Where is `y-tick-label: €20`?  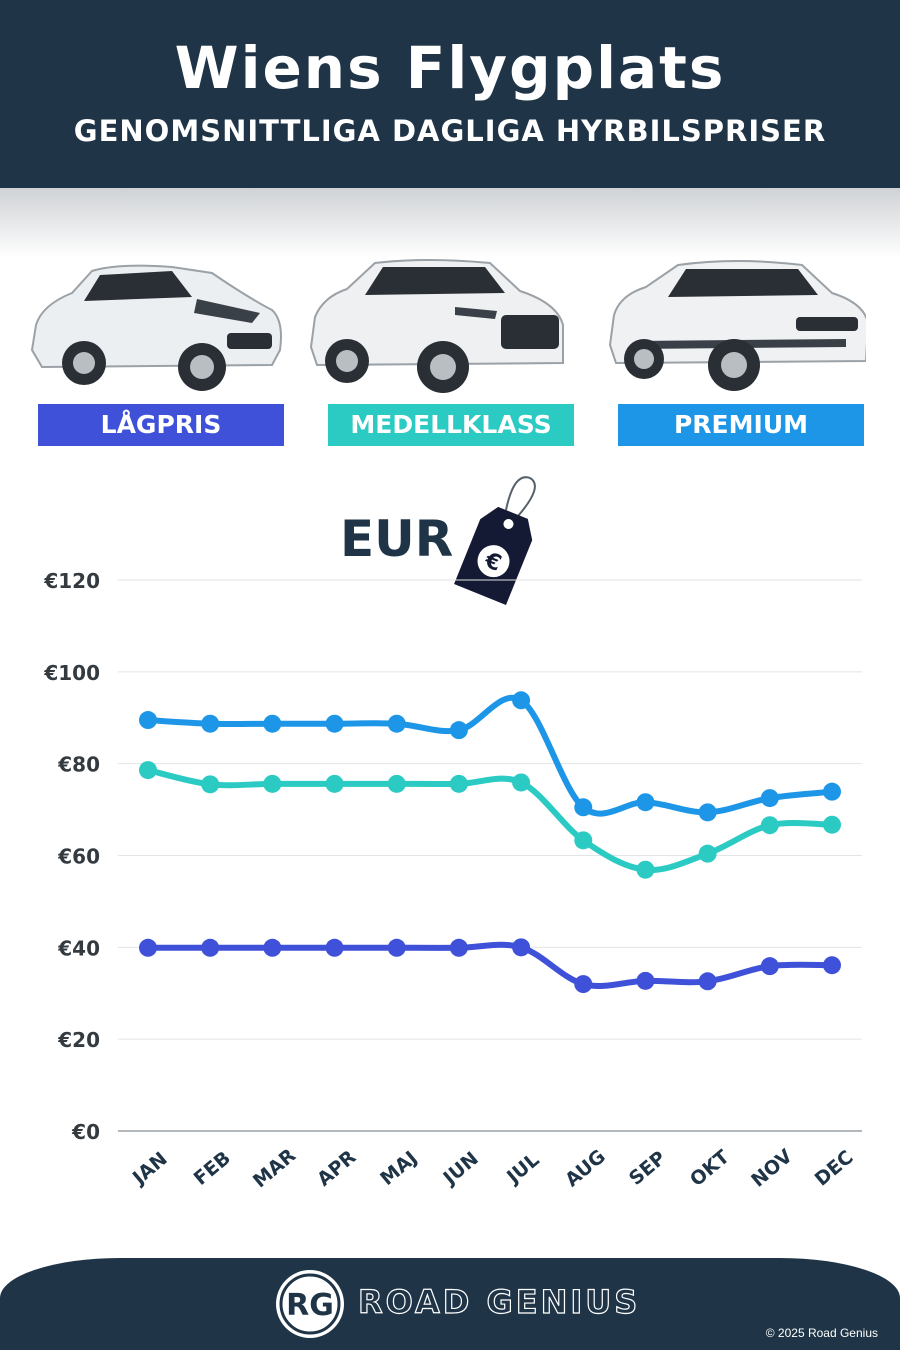 y-tick-label: €20 is located at coordinates (78, 1040).